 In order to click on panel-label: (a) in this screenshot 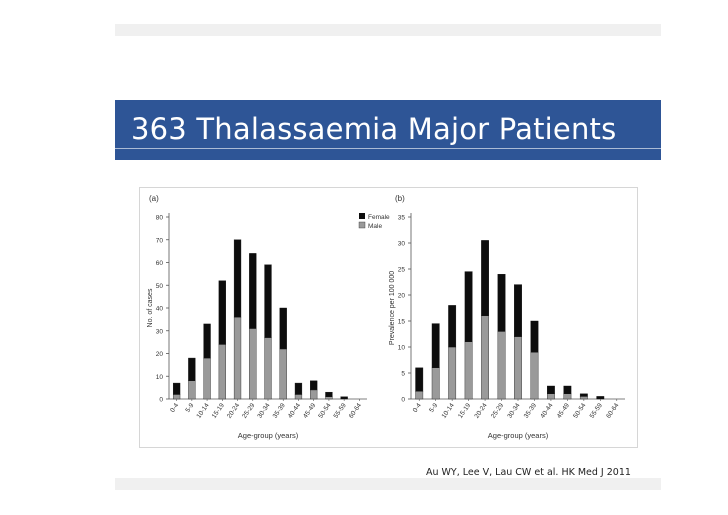, I will do `click(154, 198)`.